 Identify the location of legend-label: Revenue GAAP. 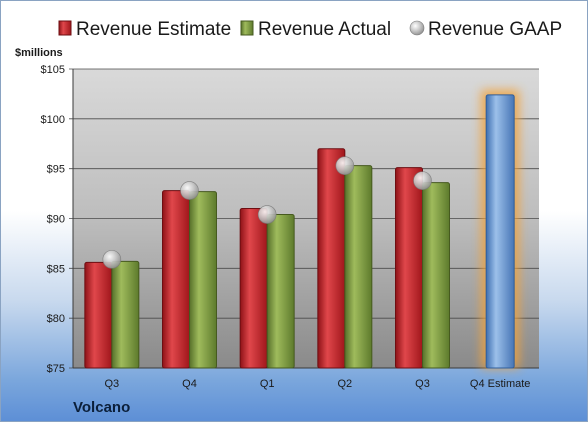
(495, 29).